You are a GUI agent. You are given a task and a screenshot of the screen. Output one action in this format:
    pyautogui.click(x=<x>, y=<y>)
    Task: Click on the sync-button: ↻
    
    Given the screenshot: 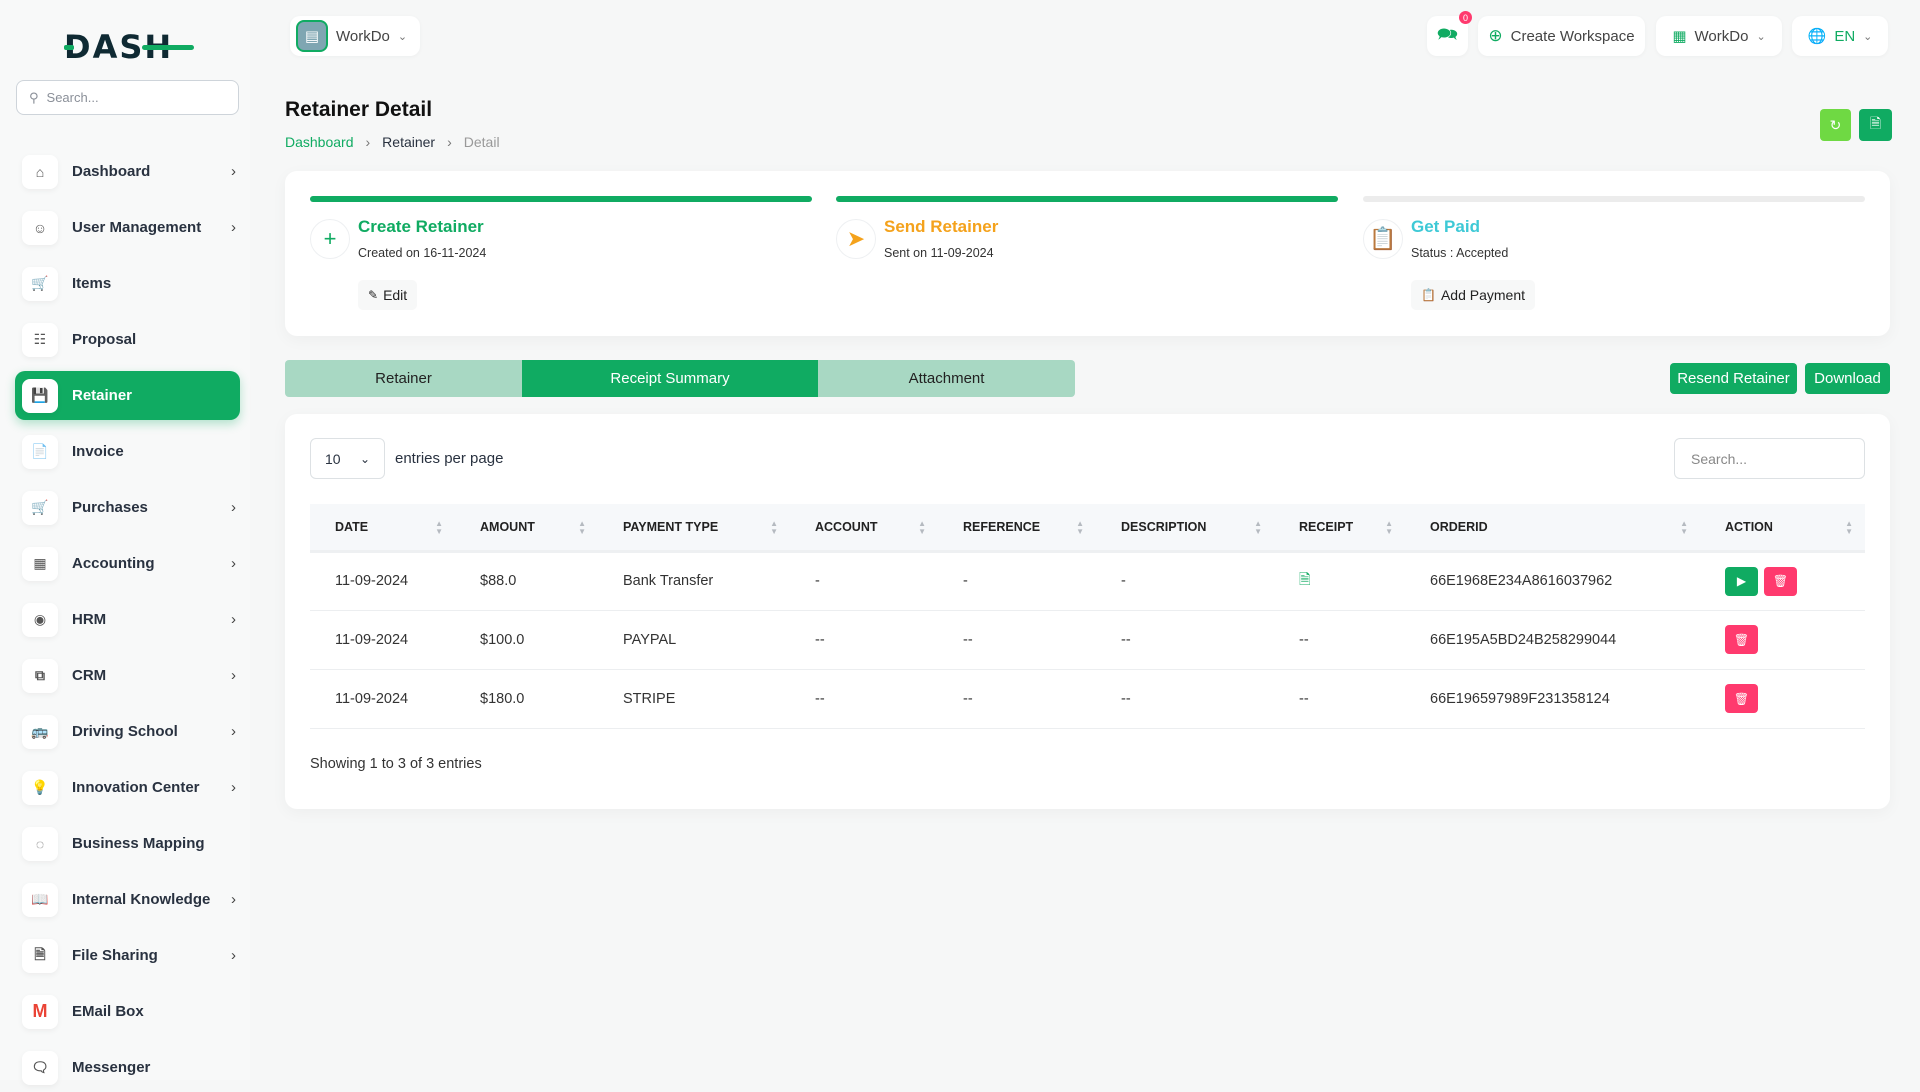 What is the action you would take?
    pyautogui.click(x=1835, y=125)
    